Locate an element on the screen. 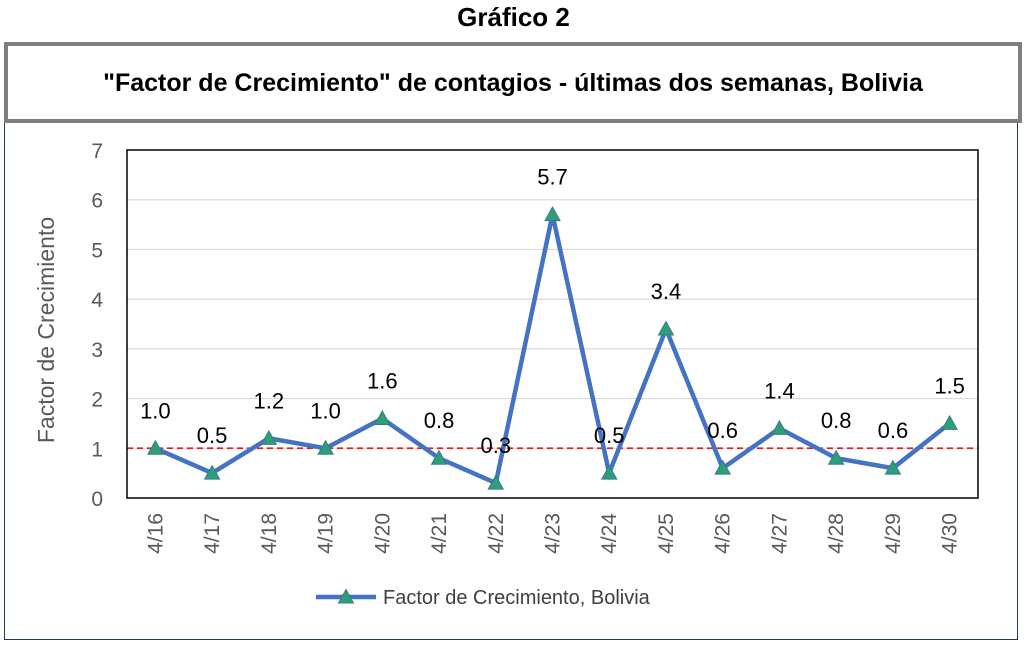 The height and width of the screenshot is (646, 1027). x-tick-label: 4/24 is located at coordinates (609, 533).